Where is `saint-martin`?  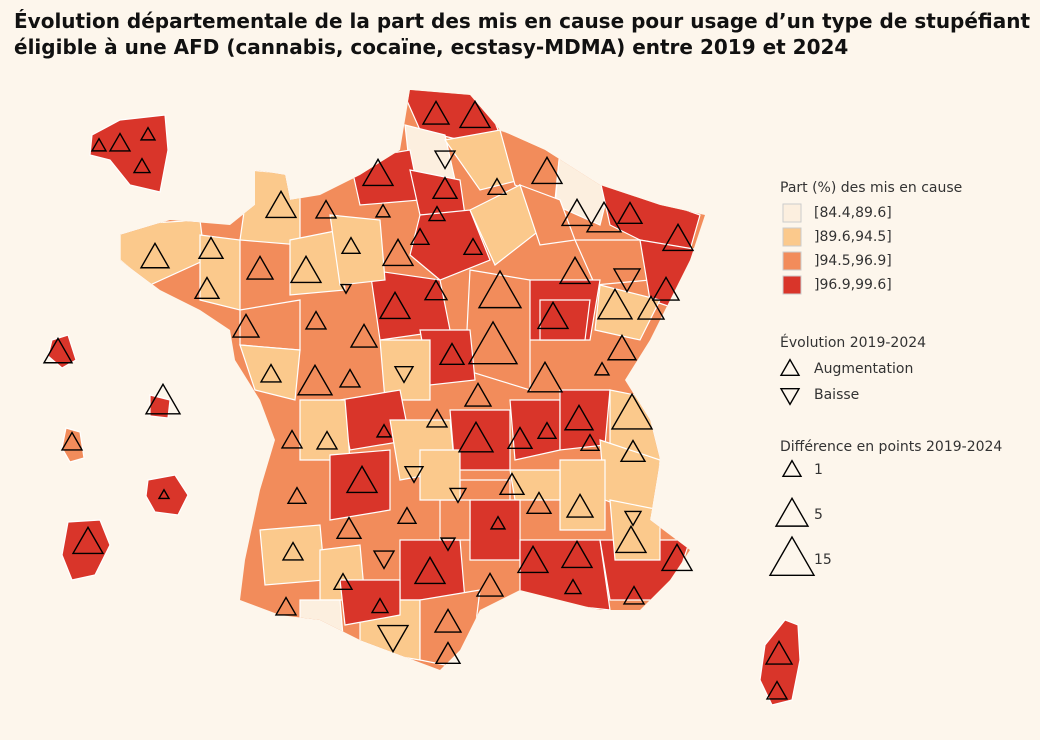 saint-martin is located at coordinates (160, 406).